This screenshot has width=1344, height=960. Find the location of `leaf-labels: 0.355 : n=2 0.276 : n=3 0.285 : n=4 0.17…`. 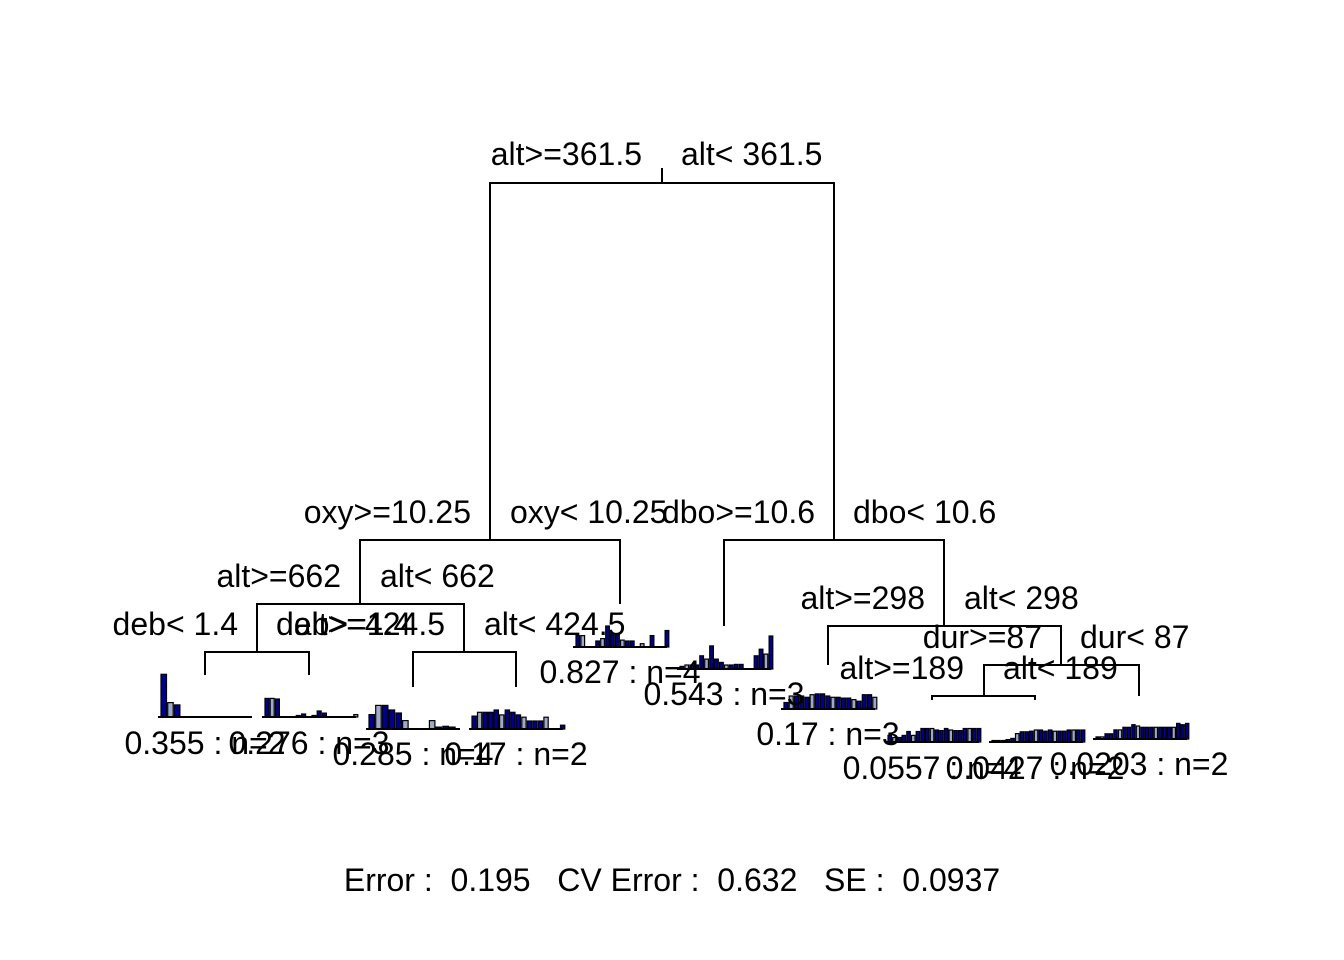

leaf-labels: 0.355 : n=2 0.276 : n=3 0.285 : n=4 0.17… is located at coordinates (676, 720).